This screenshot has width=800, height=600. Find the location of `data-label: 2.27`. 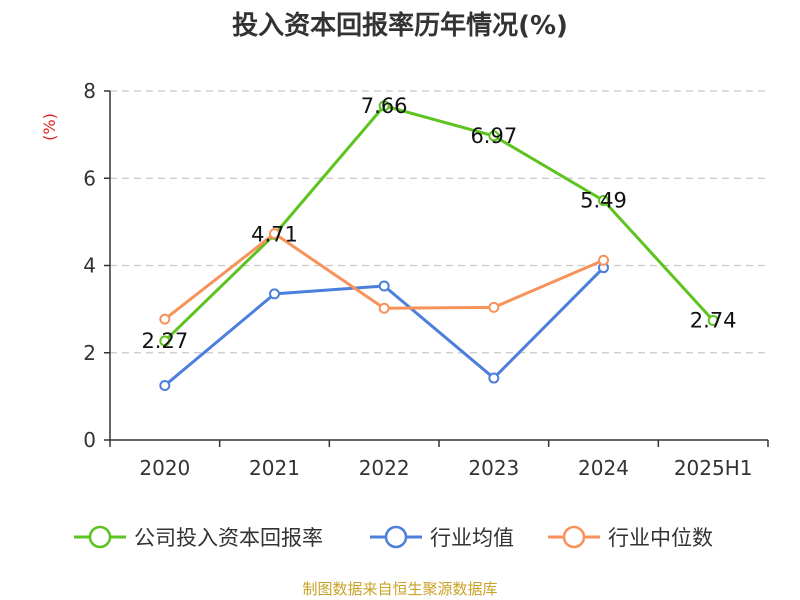

data-label: 2.27 is located at coordinates (164, 341).